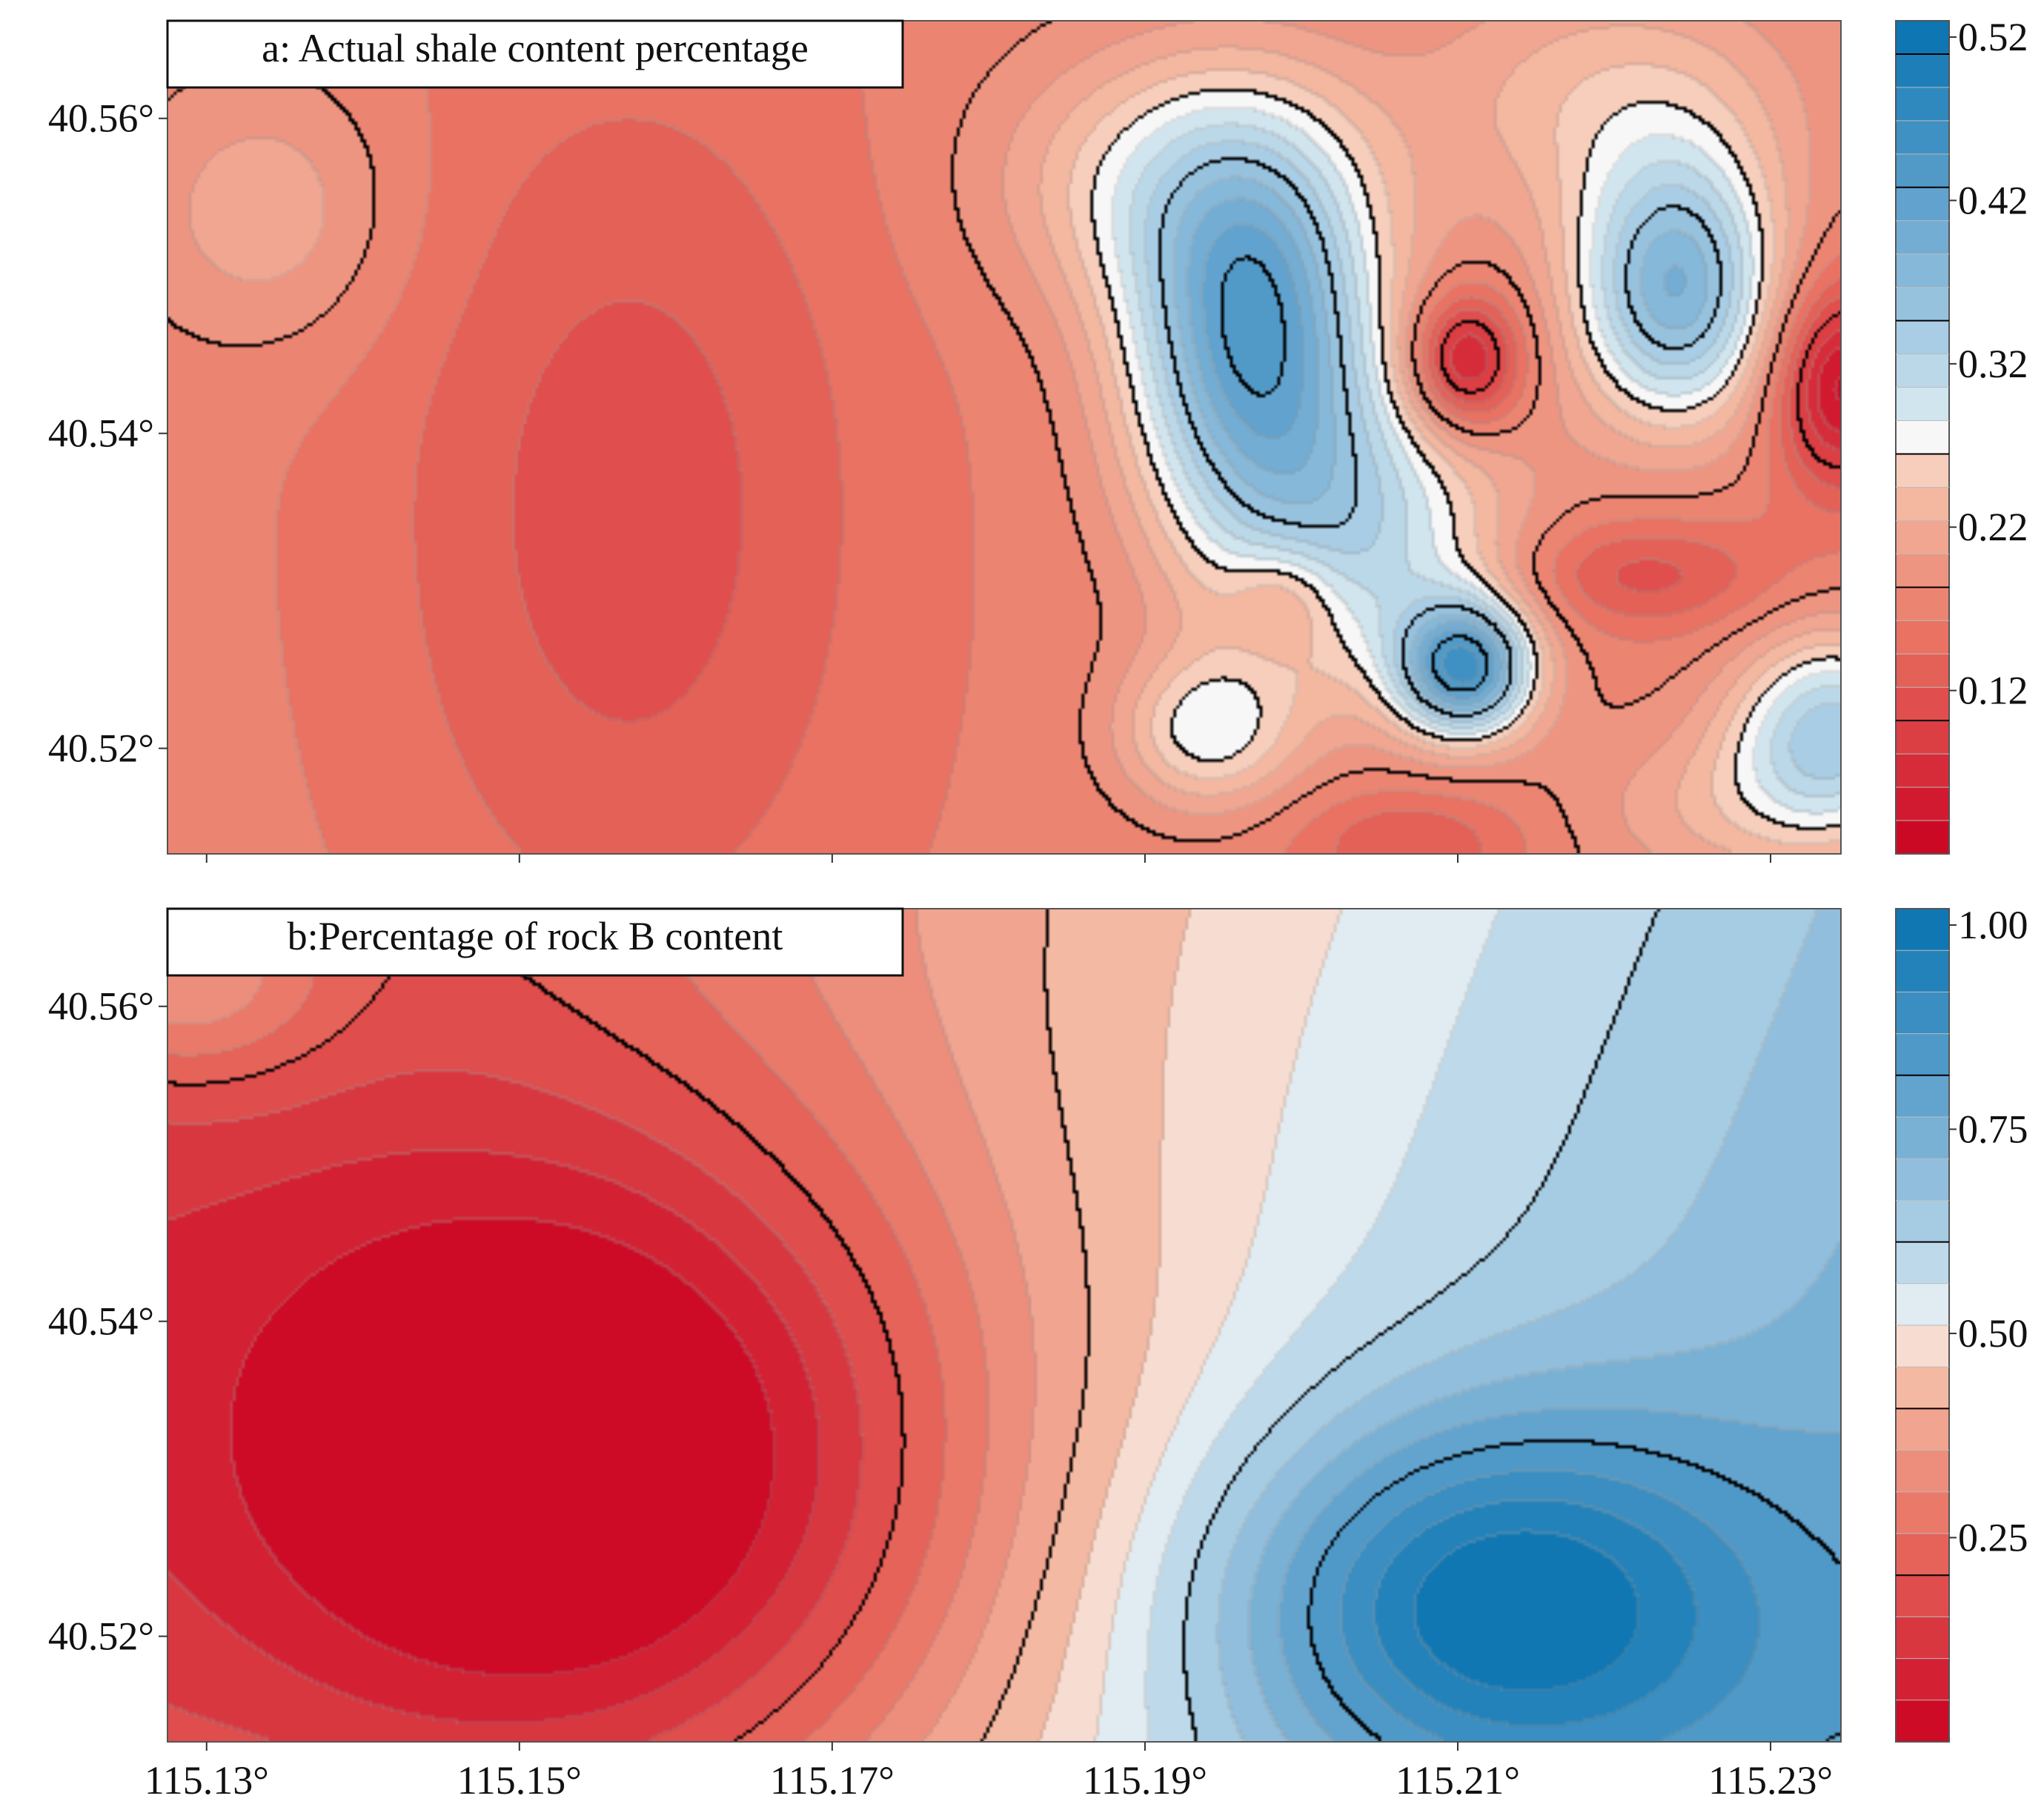 Image resolution: width=2044 pixels, height=1810 pixels. I want to click on colorbar-tick-label: 0.25, so click(1993, 1538).